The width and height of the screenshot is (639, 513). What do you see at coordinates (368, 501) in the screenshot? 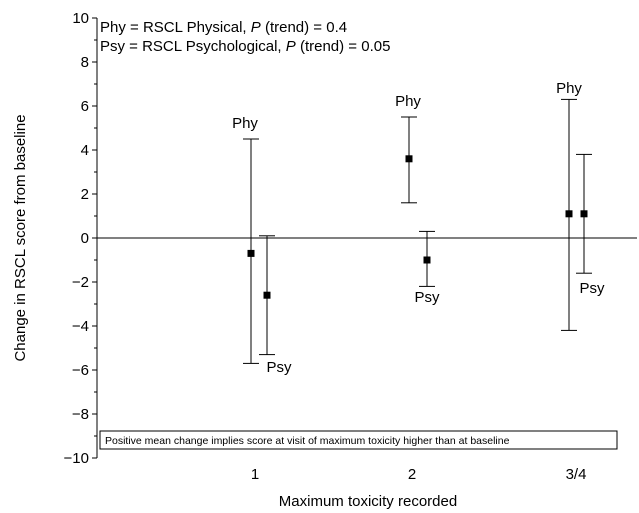
I see `x-axis-title: Maximum toxicity recorded` at bounding box center [368, 501].